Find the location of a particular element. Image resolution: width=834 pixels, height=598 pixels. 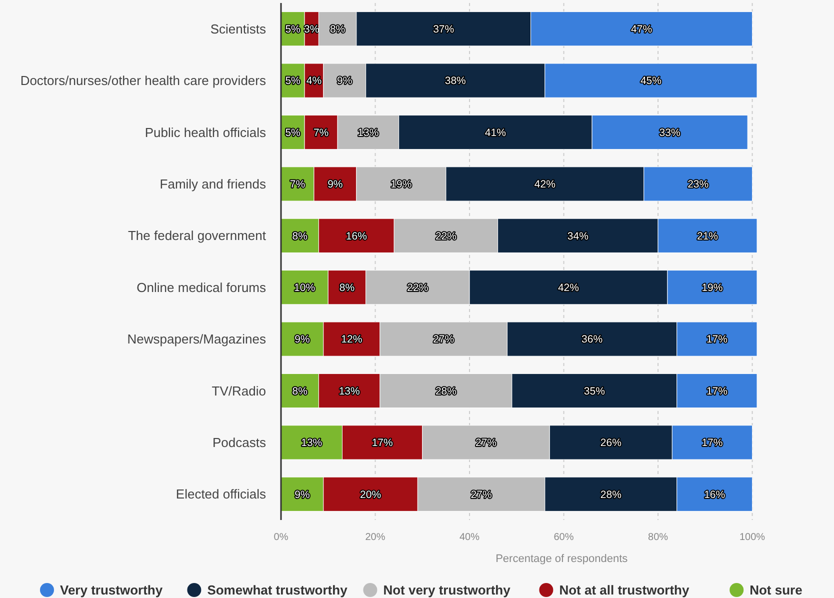

legend-label: Somewhat trustworthy is located at coordinates (277, 590).